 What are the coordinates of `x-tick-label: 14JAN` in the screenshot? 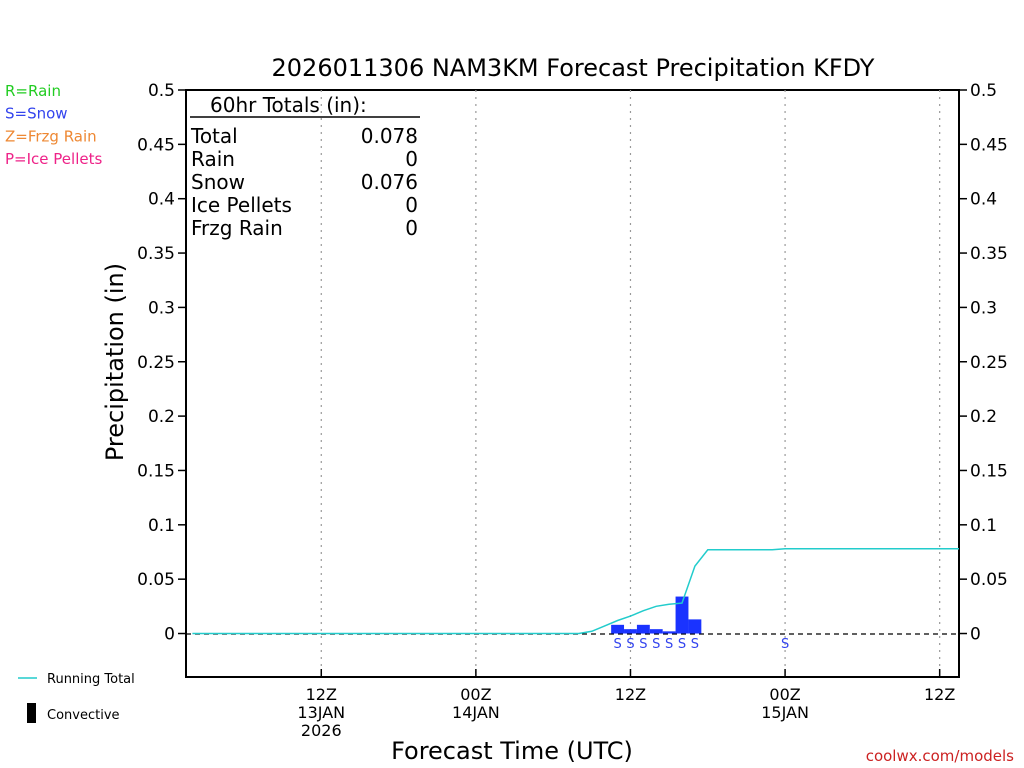 It's located at (476, 712).